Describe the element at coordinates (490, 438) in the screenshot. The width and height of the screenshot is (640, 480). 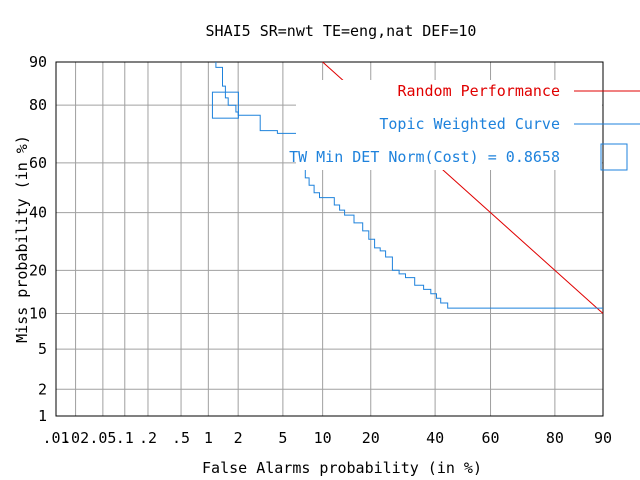
I see `x-tick-label: 60` at that location.